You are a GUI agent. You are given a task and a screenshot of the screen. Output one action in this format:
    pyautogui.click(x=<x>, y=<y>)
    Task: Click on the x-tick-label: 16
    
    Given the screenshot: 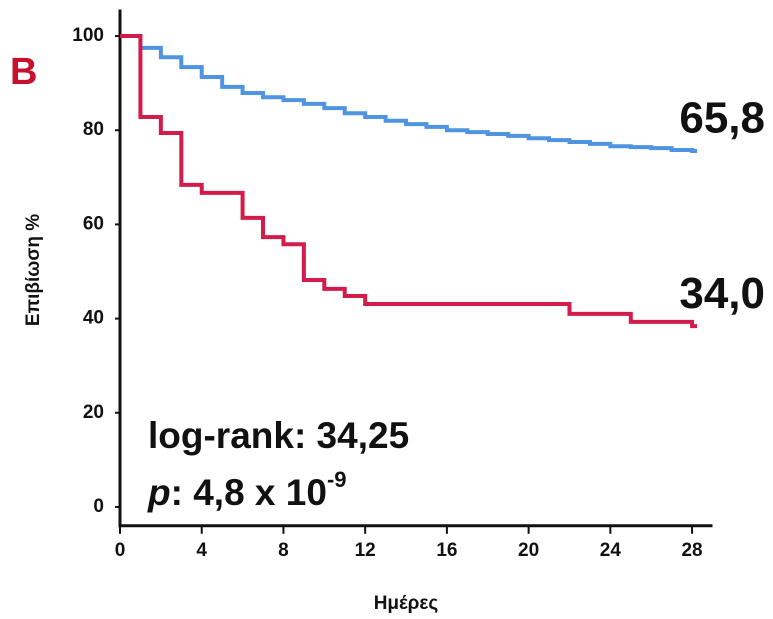 What is the action you would take?
    pyautogui.click(x=446, y=550)
    